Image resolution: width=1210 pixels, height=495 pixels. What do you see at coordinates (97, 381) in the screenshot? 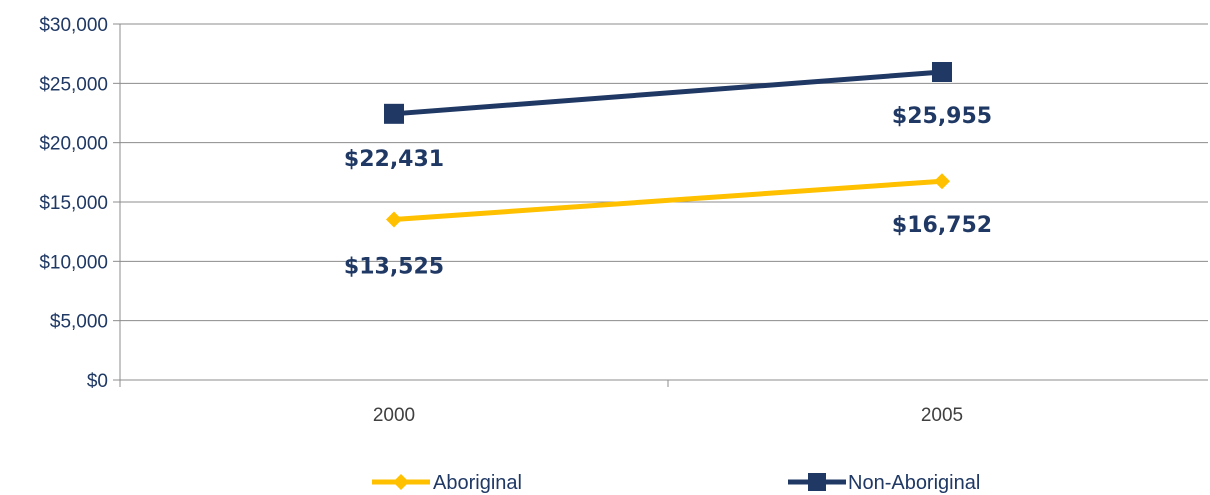
I see `y-tick-label: $0` at bounding box center [97, 381].